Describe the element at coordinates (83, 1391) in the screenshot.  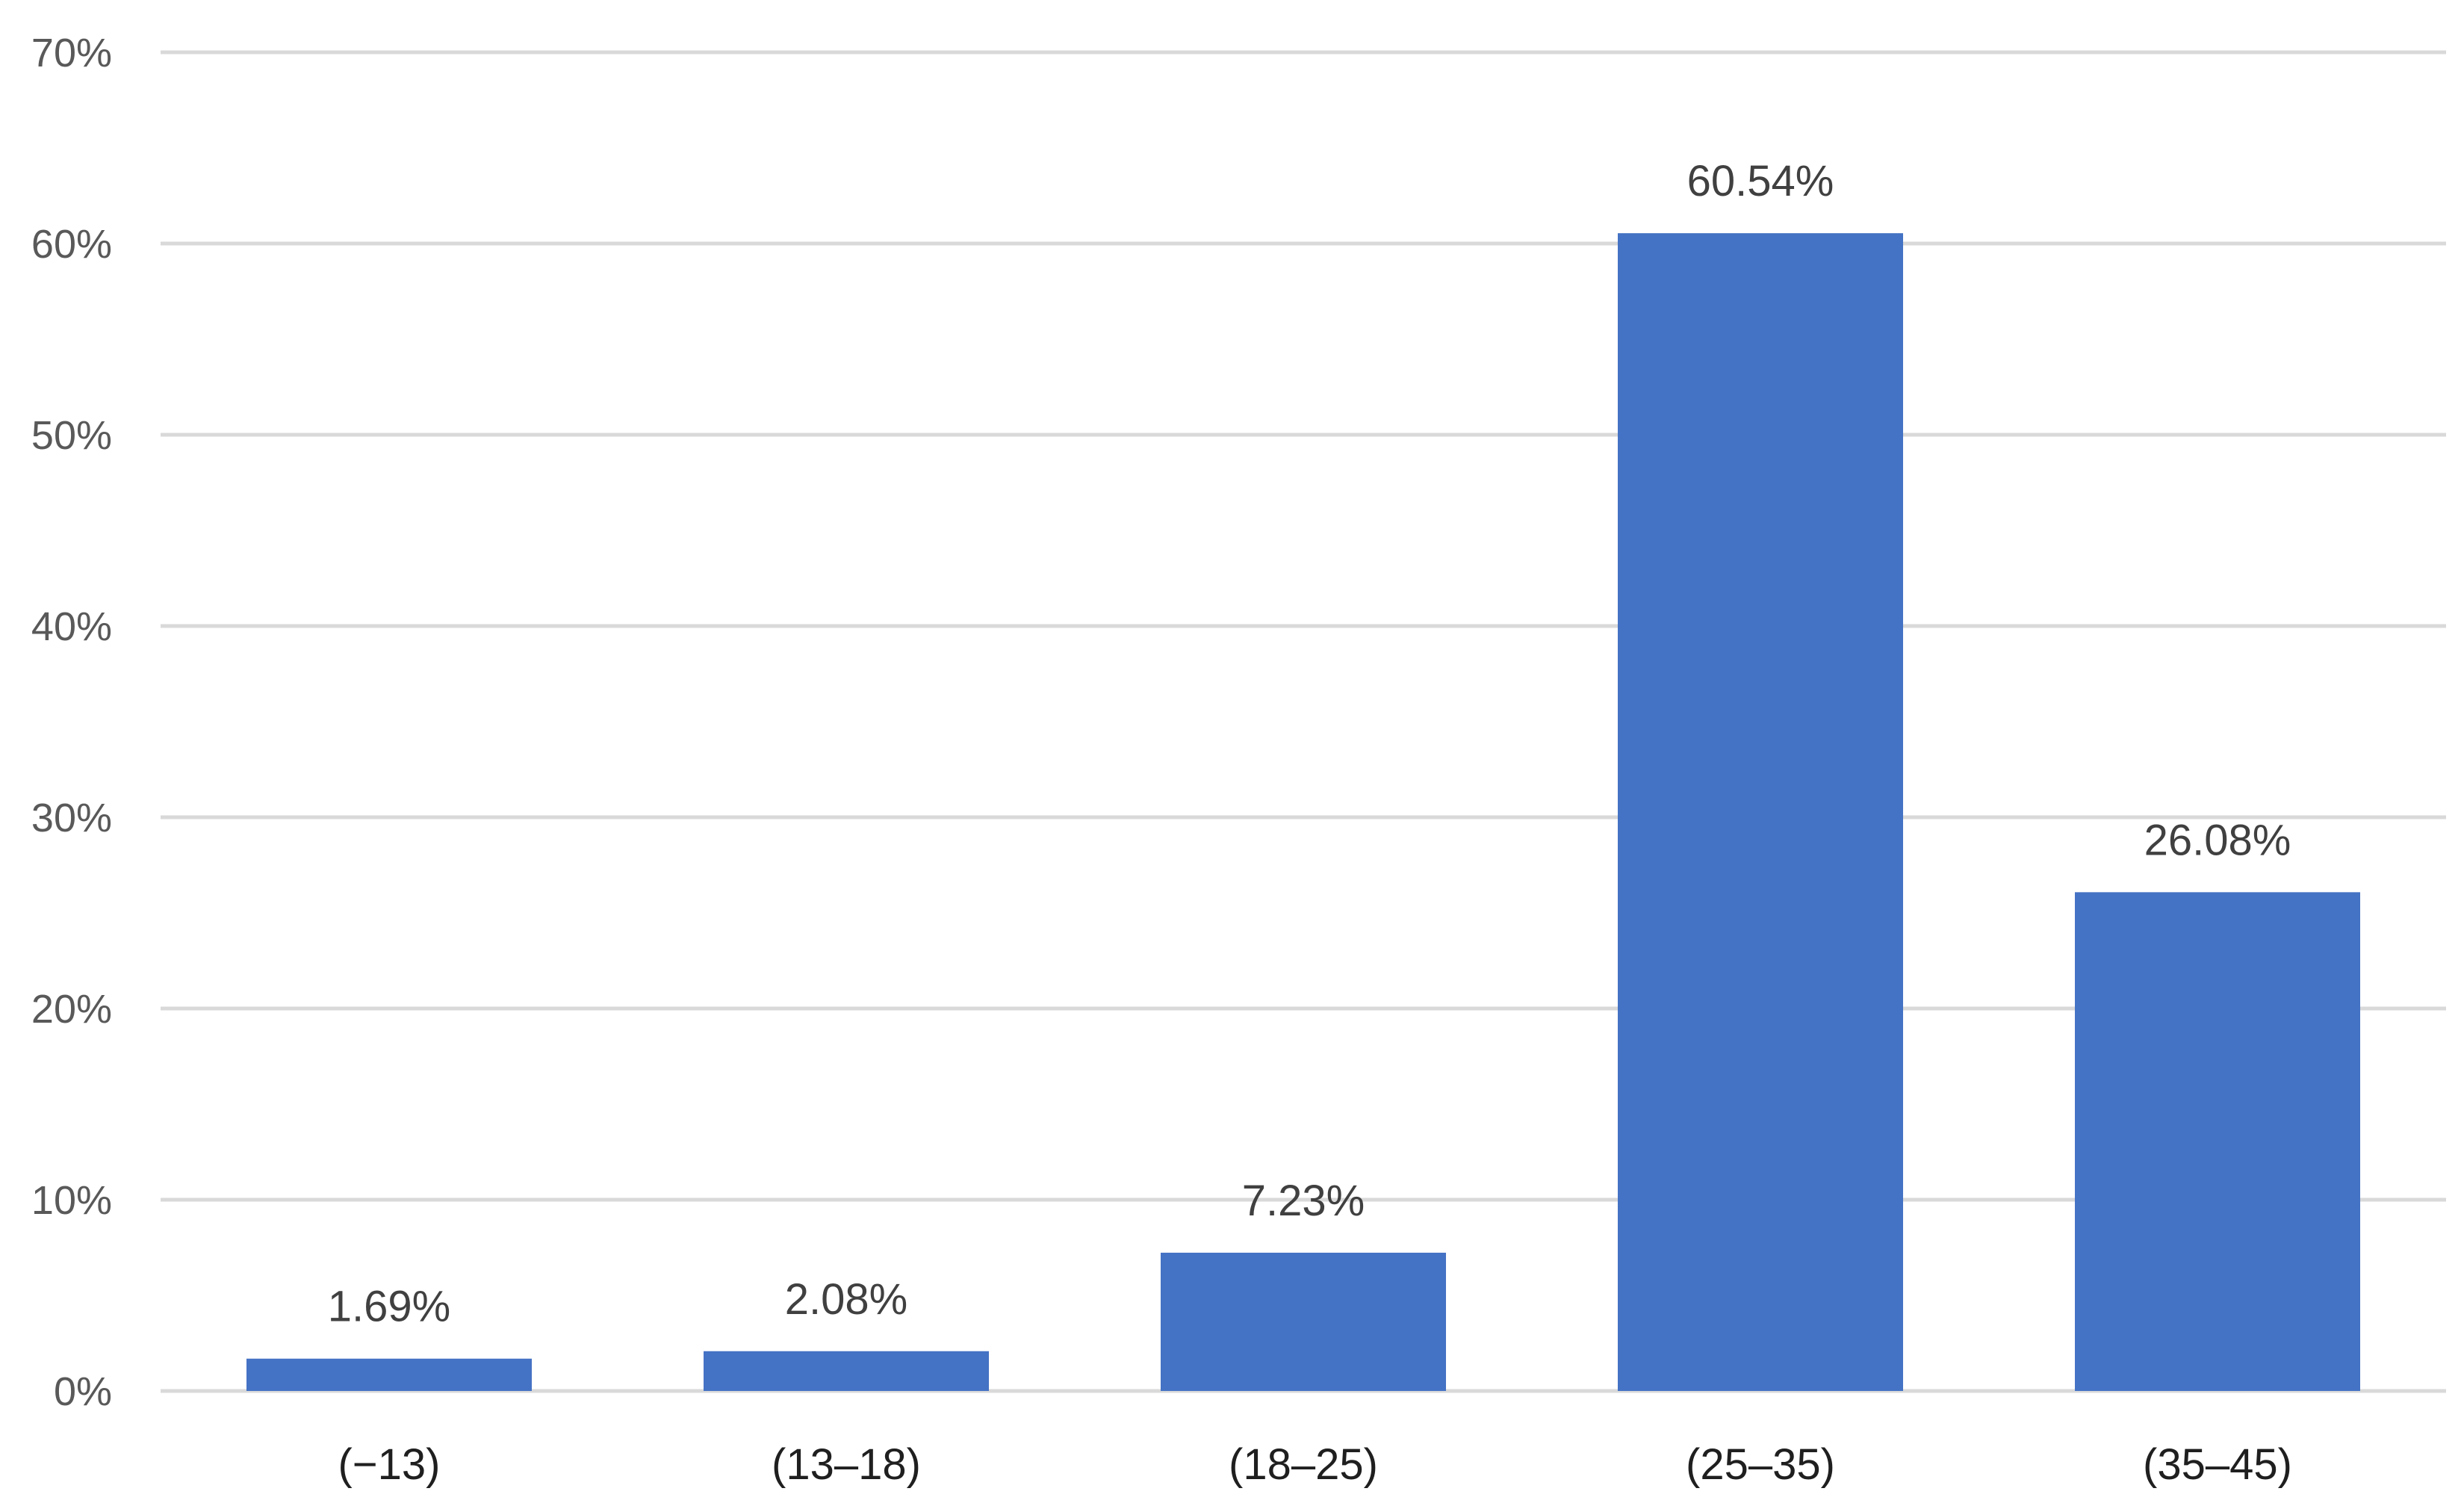
I see `y-tick-label: 0%` at that location.